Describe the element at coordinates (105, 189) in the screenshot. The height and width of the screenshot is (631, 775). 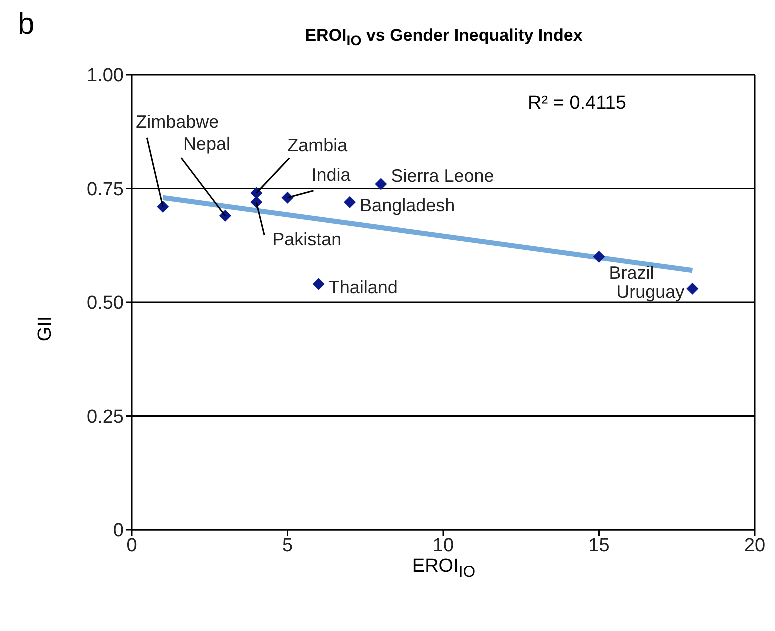
I see `y-tick-label: 0.75` at that location.